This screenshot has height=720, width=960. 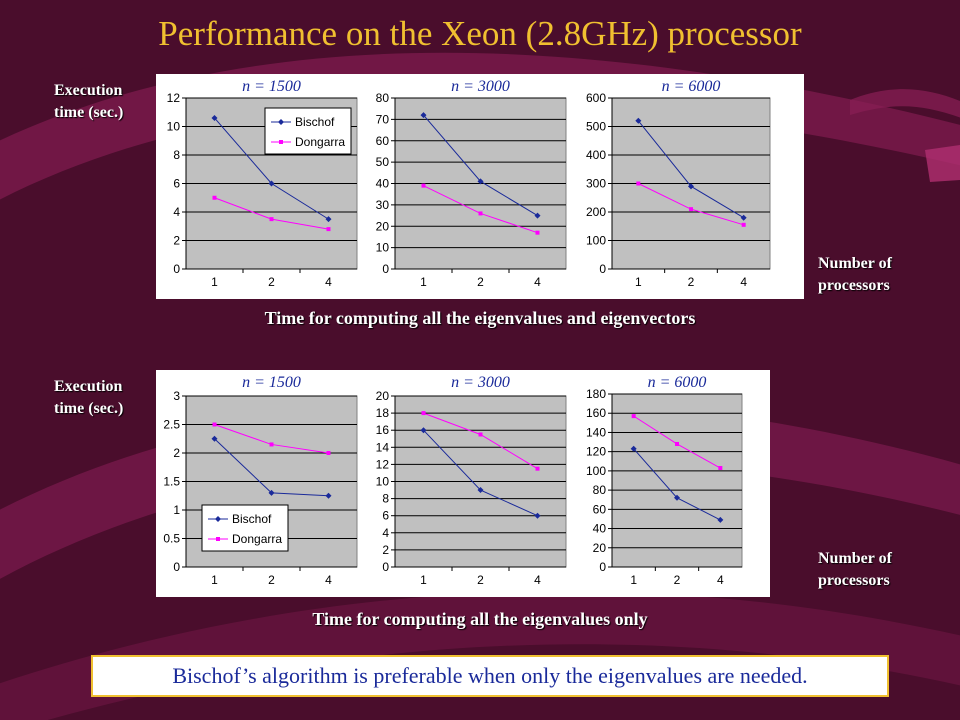 What do you see at coordinates (596, 98) in the screenshot?
I see `y-tick-label: 600` at bounding box center [596, 98].